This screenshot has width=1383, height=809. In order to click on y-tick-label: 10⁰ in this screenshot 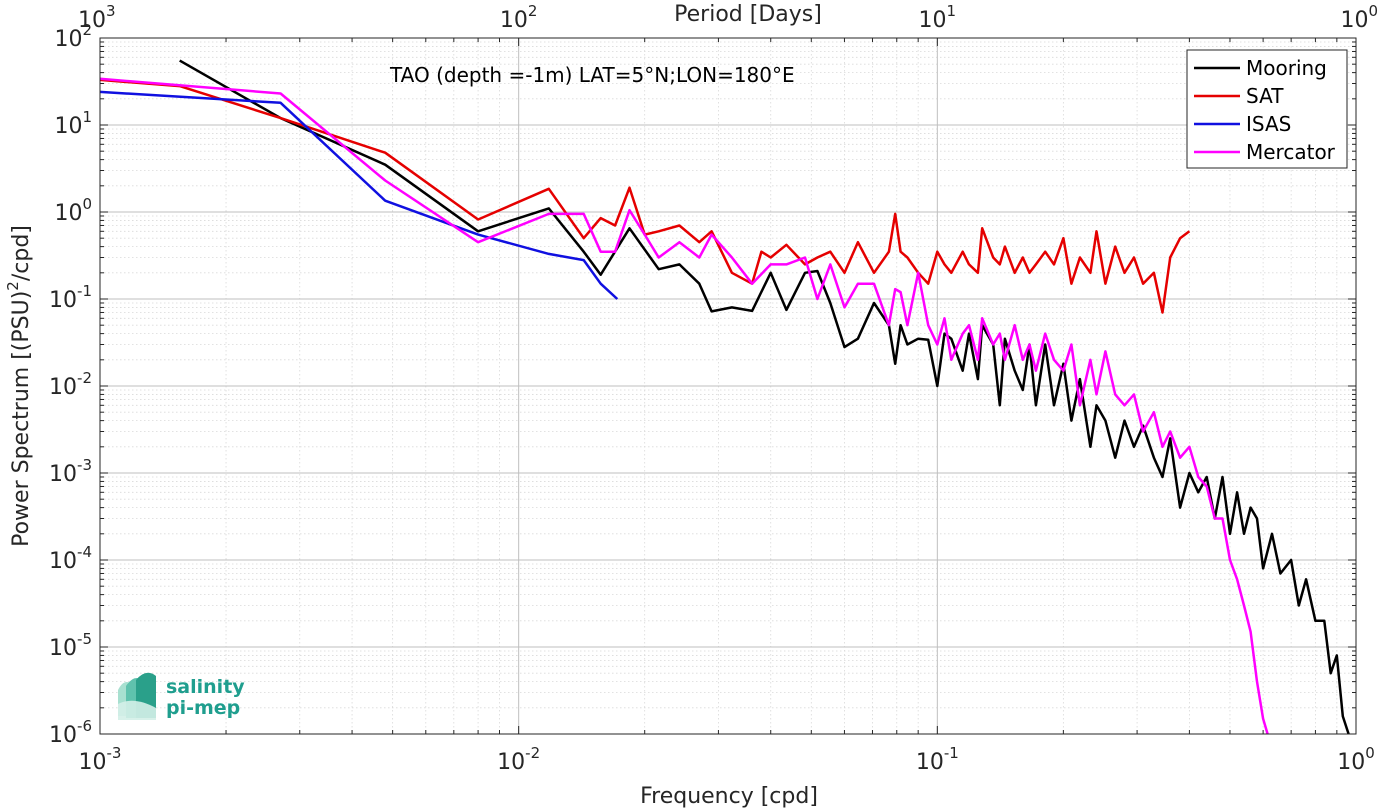, I will do `click(73, 210)`.